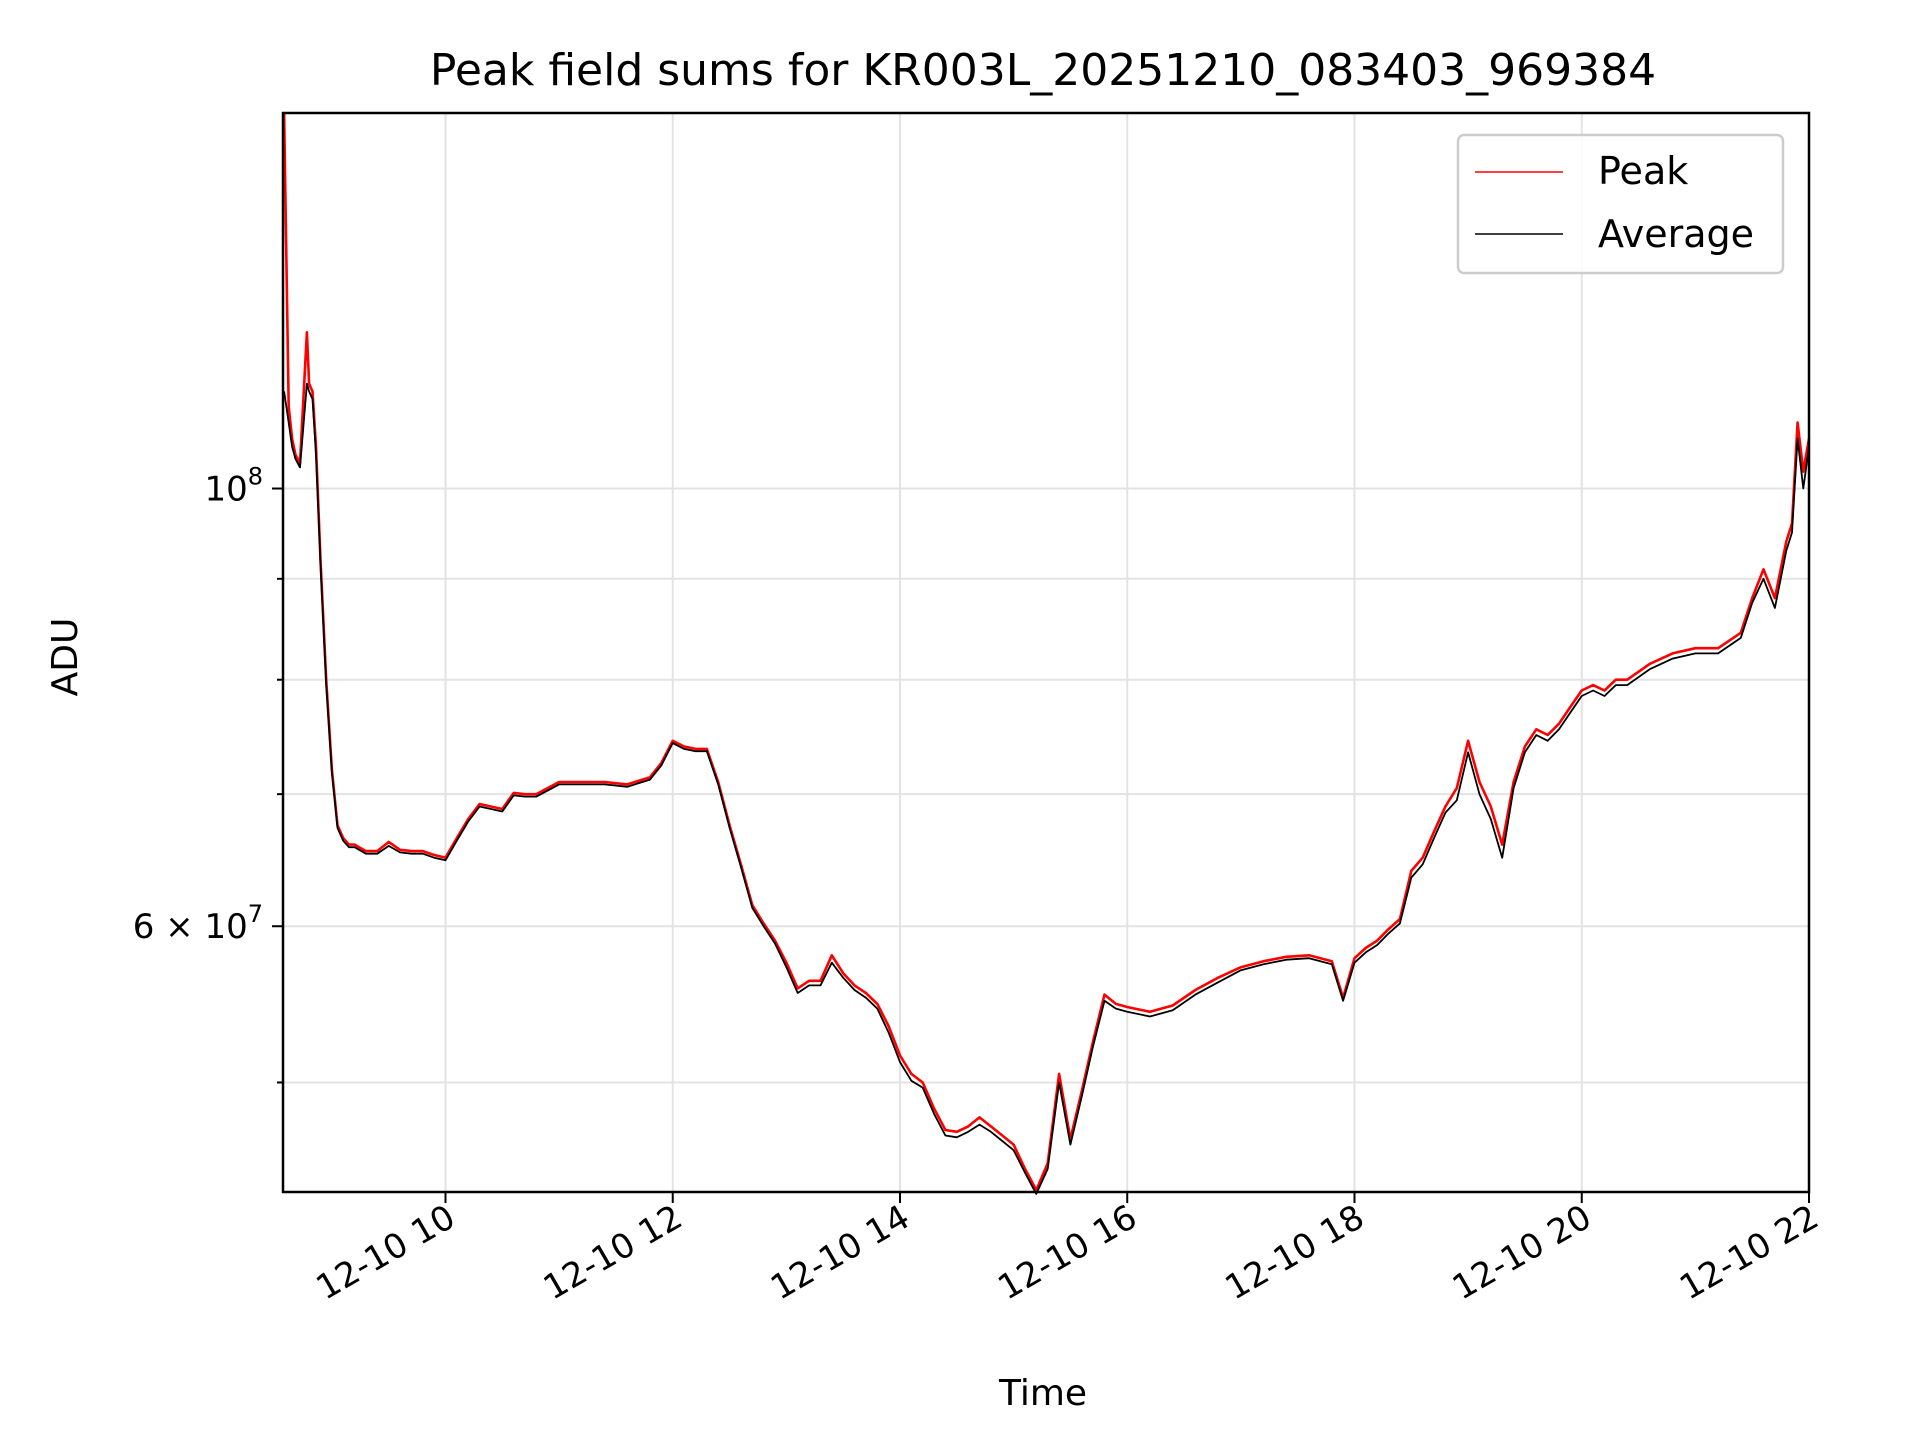 Image resolution: width=1920 pixels, height=1440 pixels. Describe the element at coordinates (233, 486) in the screenshot. I see `y-tick-label: 108` at that location.